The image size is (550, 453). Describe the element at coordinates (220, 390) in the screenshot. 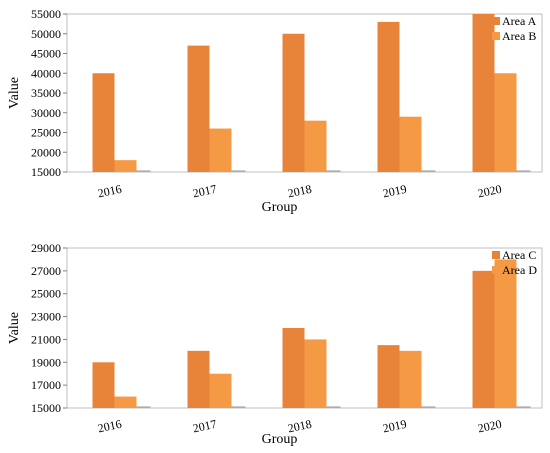

I see `bar-area-d-2017` at that location.